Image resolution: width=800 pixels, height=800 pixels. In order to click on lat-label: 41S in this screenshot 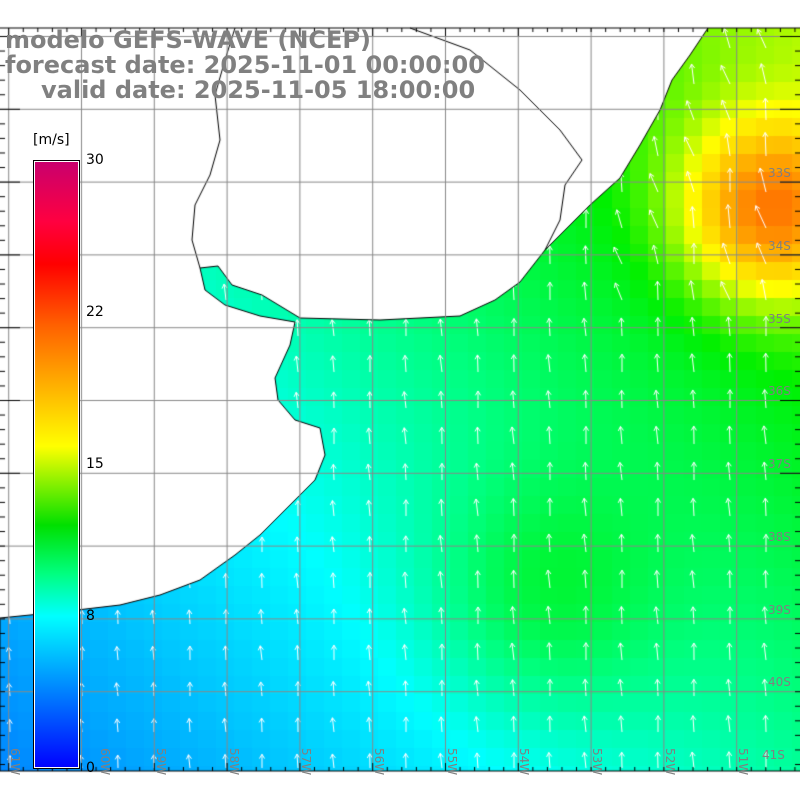, I will do `click(773, 755)`.